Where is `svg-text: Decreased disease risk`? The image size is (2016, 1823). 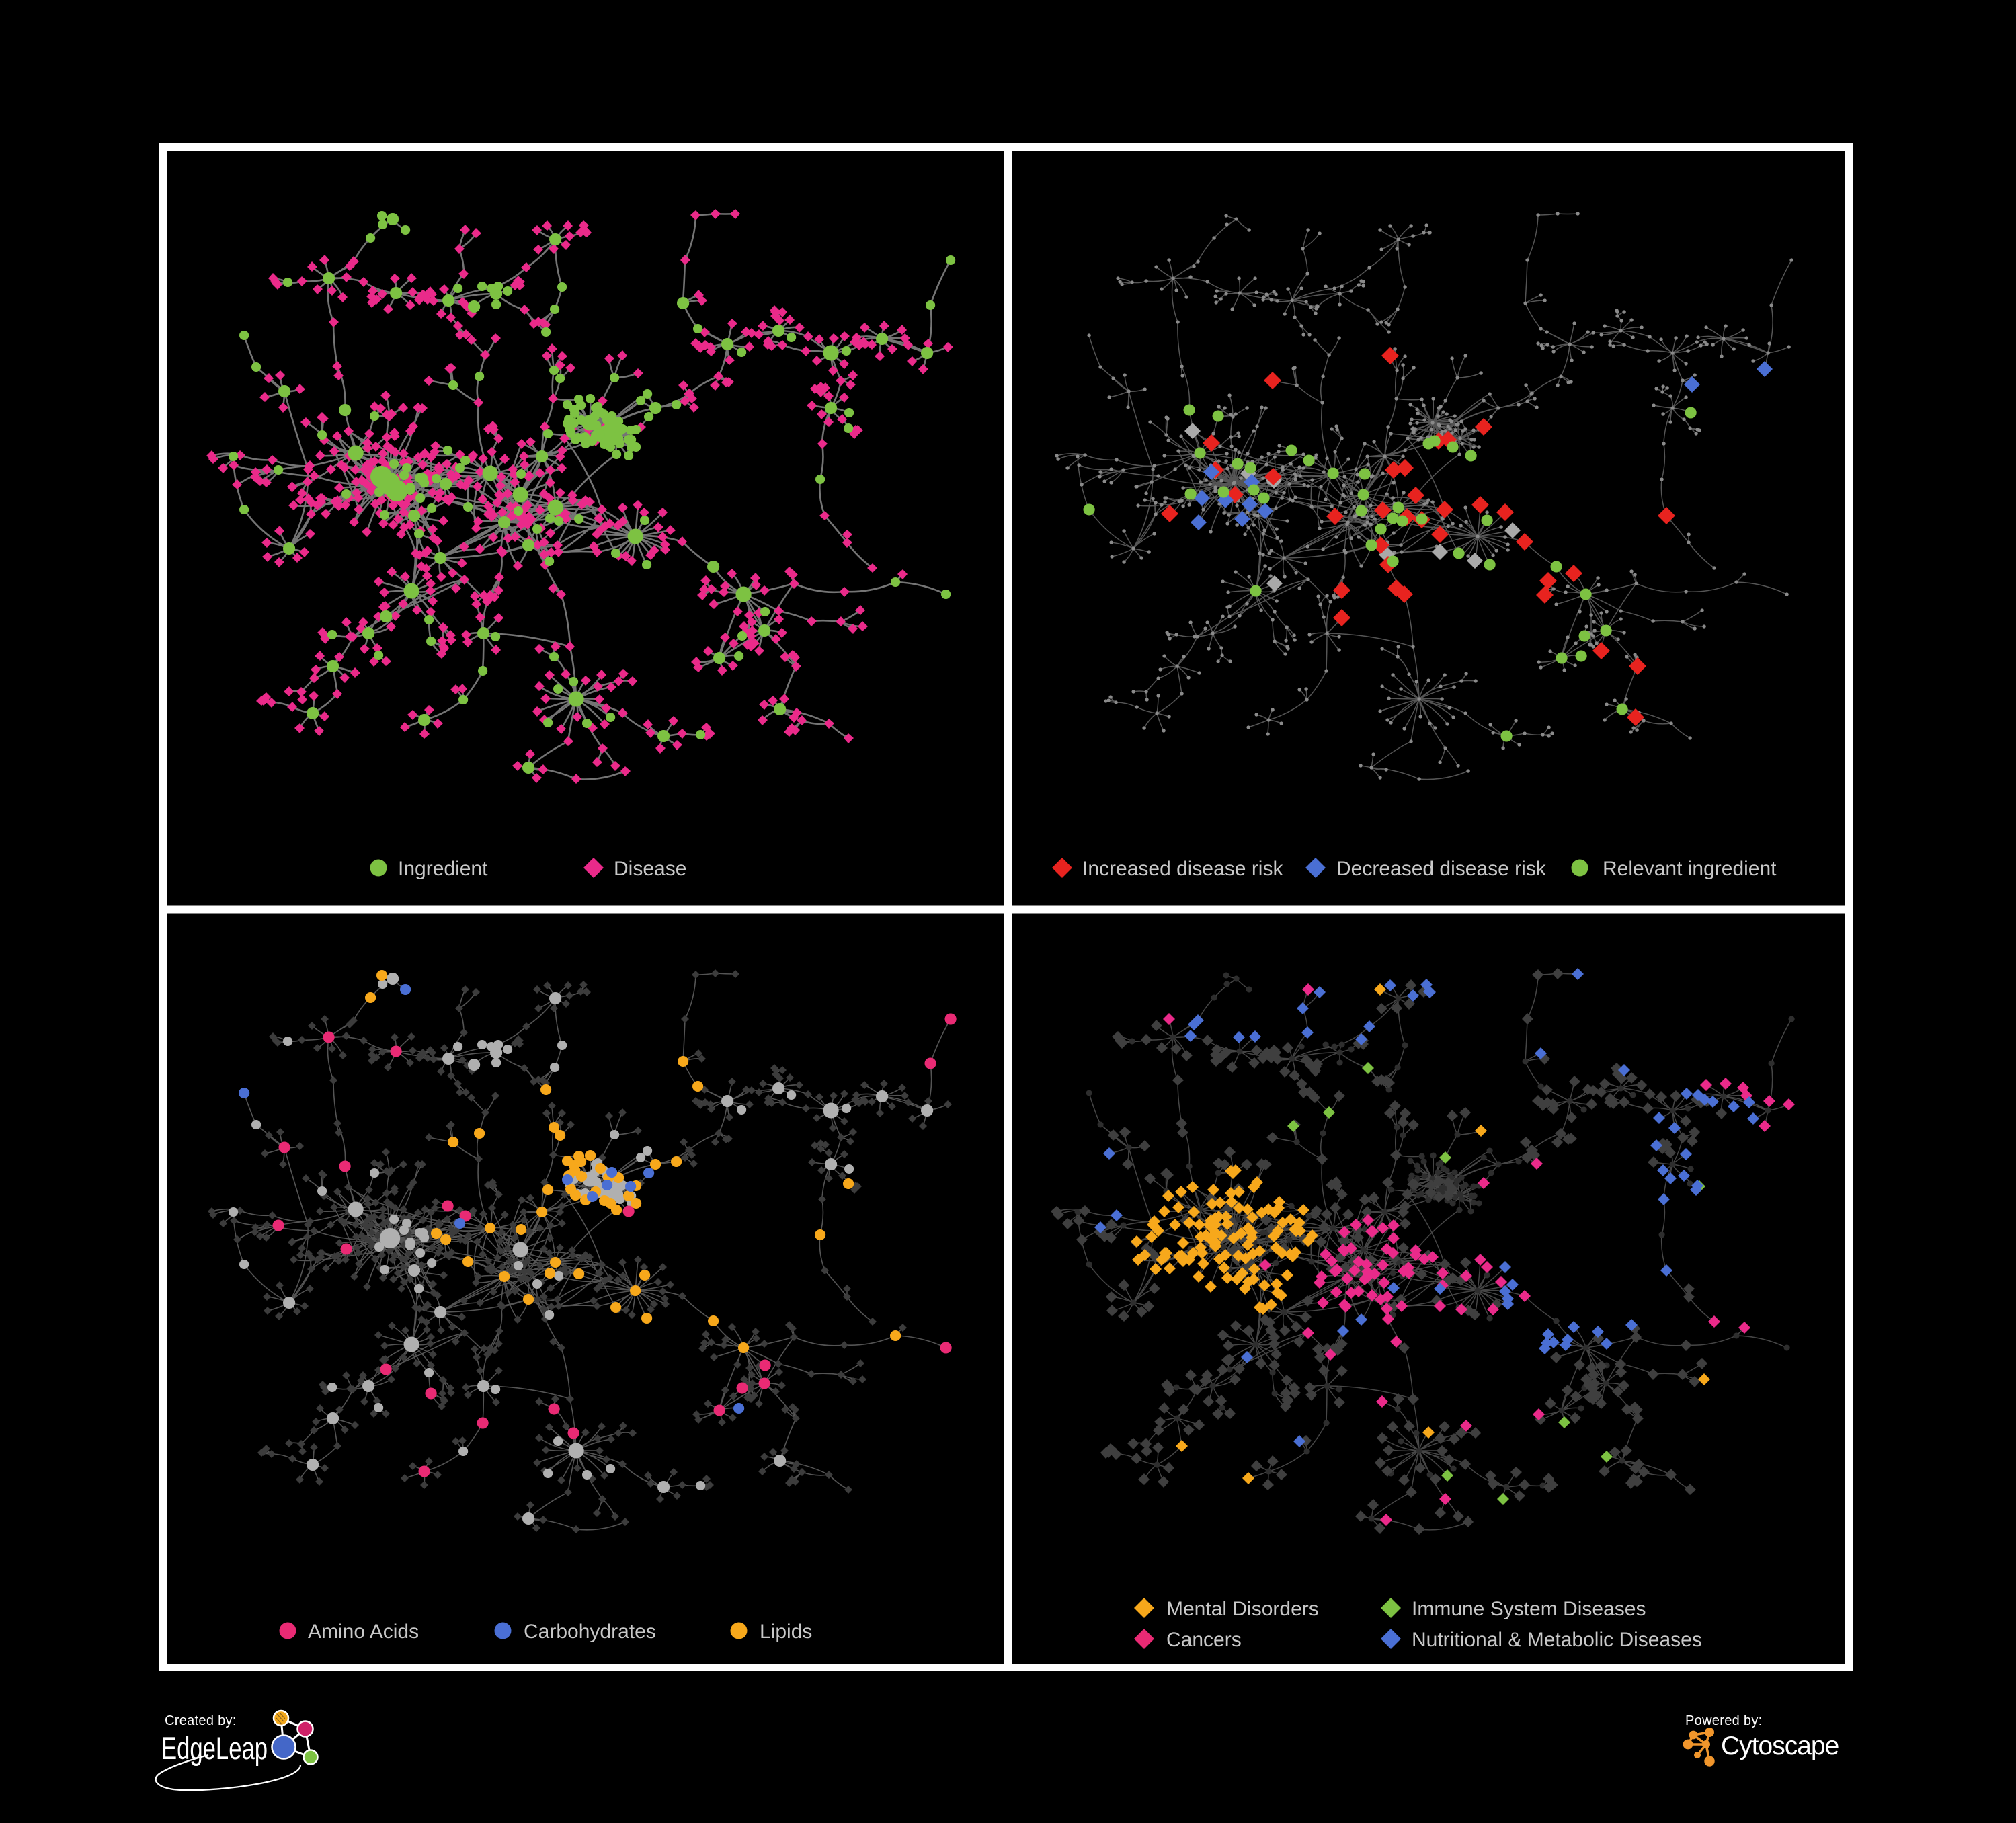
svg-text: Decreased disease risk is located at coordinates (1441, 869).